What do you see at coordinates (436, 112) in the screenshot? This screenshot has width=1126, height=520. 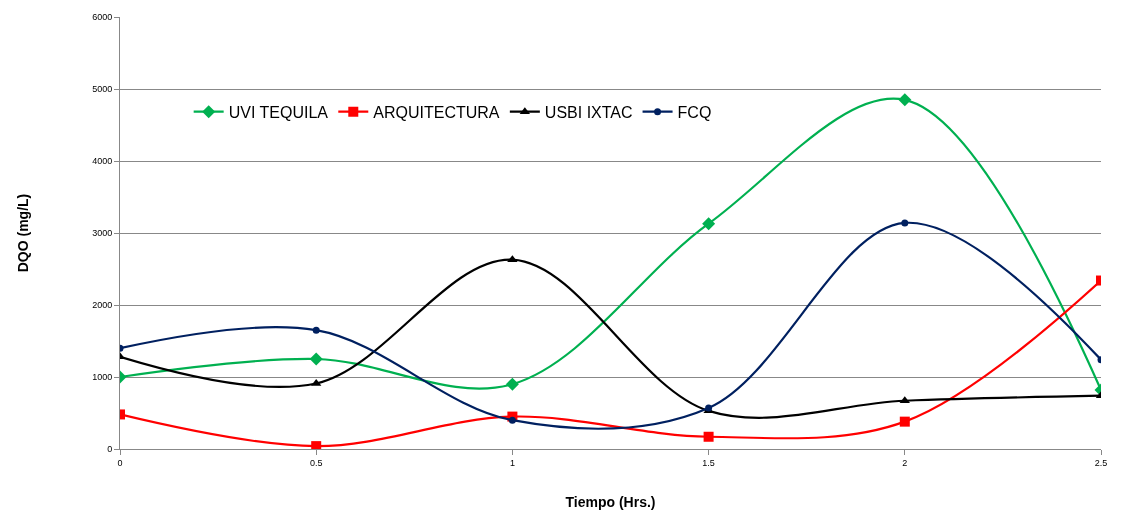 I see `legend-label: ARQUITECTURA` at bounding box center [436, 112].